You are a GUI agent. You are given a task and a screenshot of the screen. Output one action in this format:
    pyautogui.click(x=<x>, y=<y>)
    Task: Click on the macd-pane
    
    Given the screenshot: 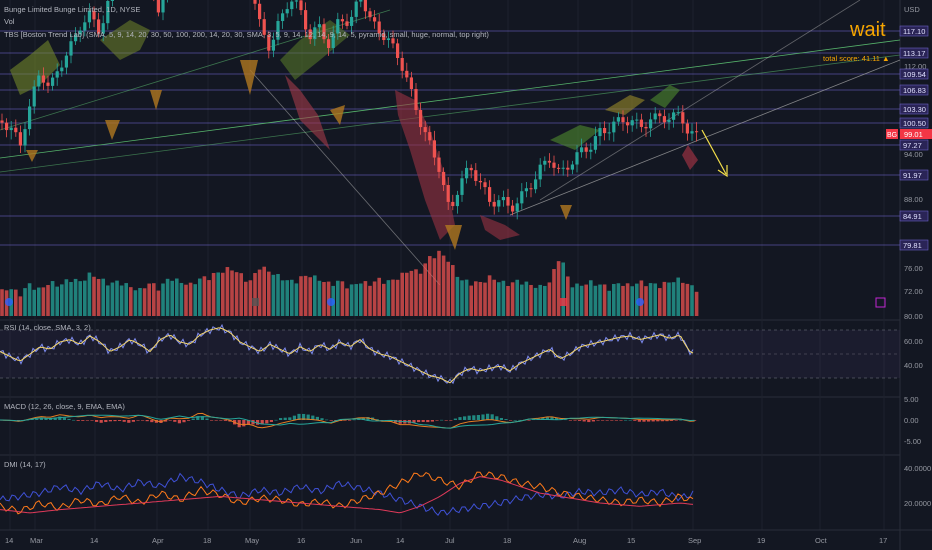 What is the action you would take?
    pyautogui.click(x=348, y=420)
    